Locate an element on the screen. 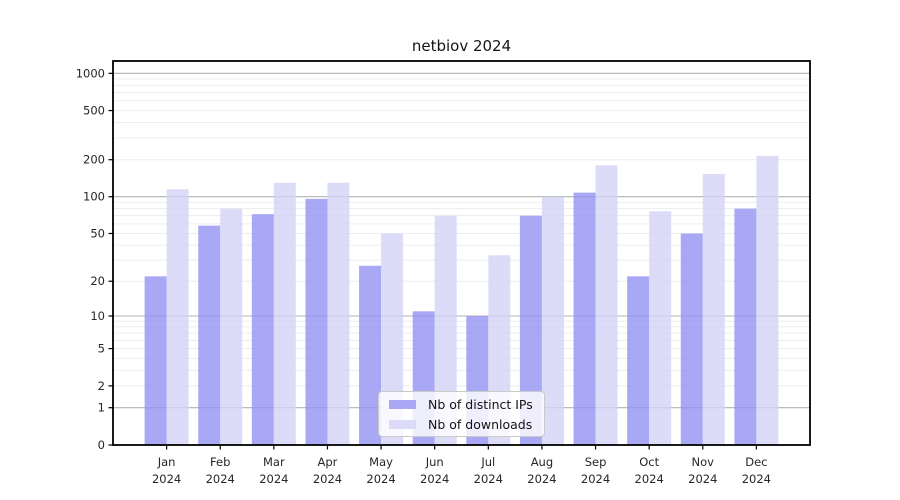  bar-distinct-ips-may is located at coordinates (370, 355).